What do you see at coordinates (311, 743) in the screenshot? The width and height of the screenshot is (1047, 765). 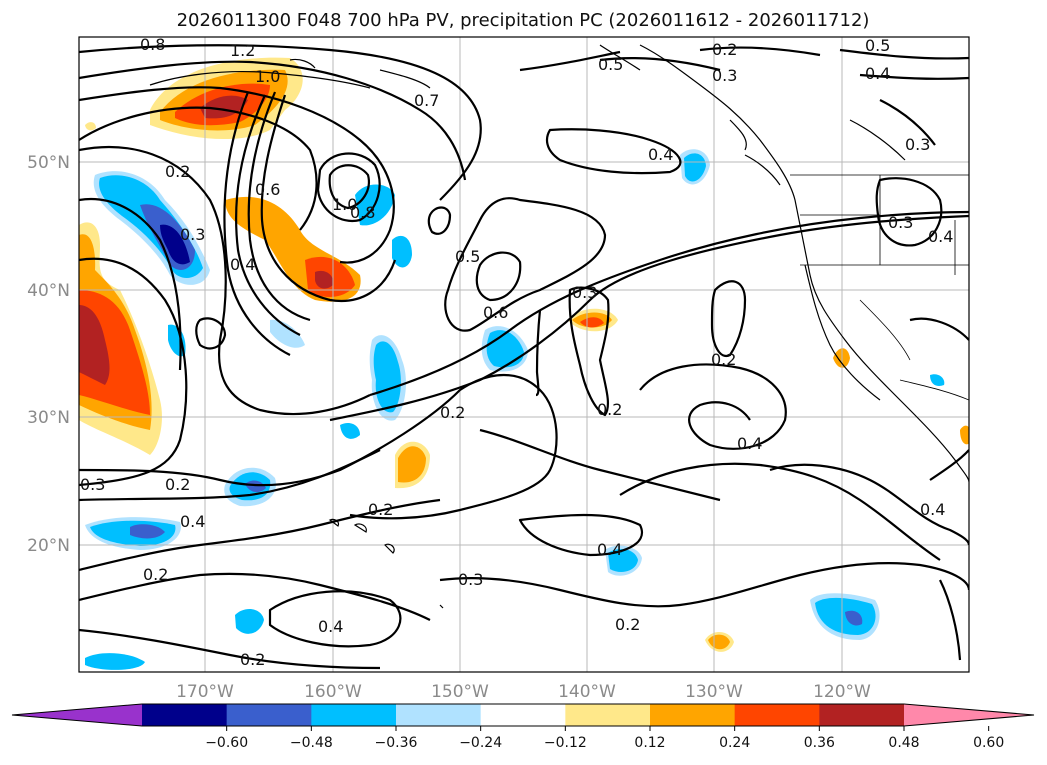 I see `colorbar-tick-label: −0.48` at bounding box center [311, 743].